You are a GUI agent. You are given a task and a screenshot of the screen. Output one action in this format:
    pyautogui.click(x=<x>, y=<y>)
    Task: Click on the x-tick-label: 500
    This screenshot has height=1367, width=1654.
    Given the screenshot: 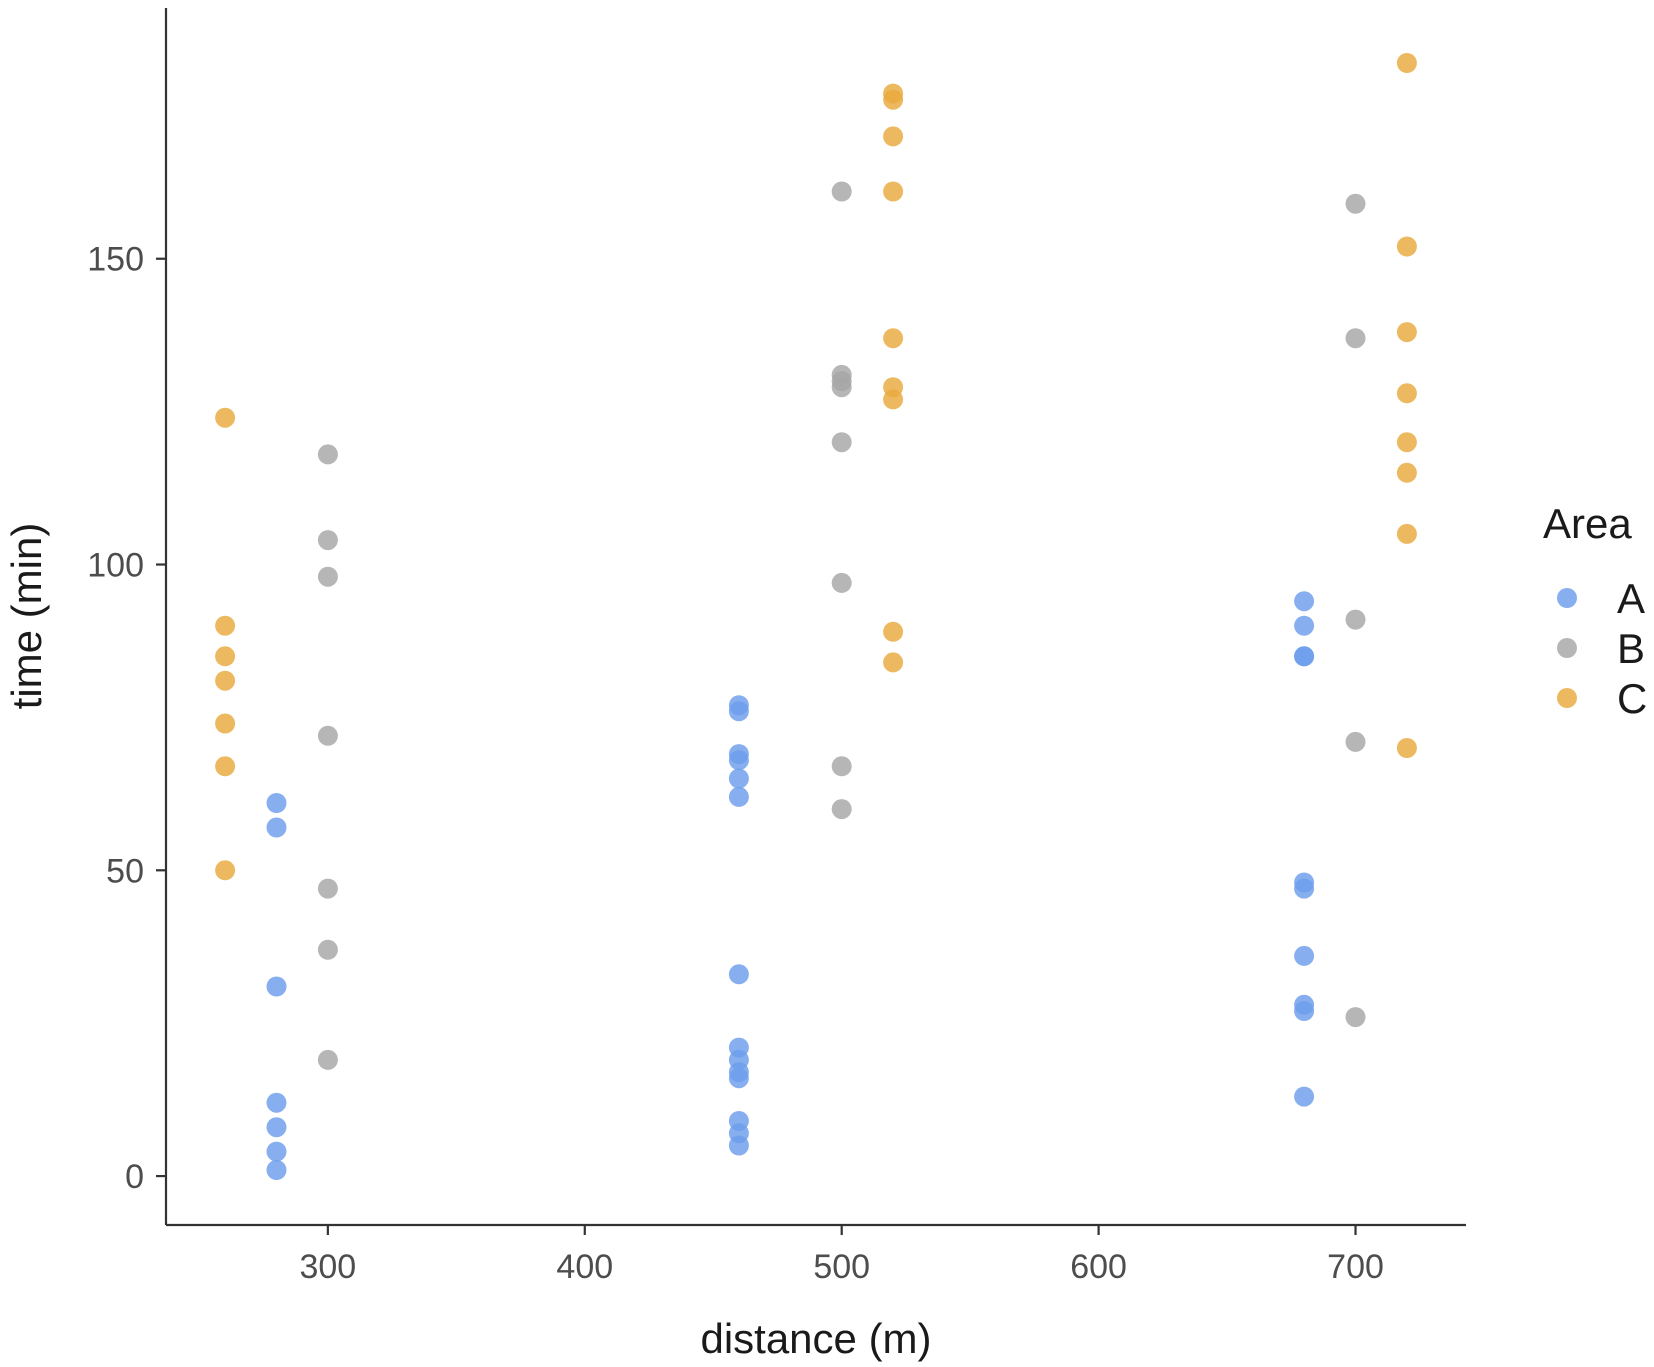 What is the action you would take?
    pyautogui.click(x=841, y=1267)
    